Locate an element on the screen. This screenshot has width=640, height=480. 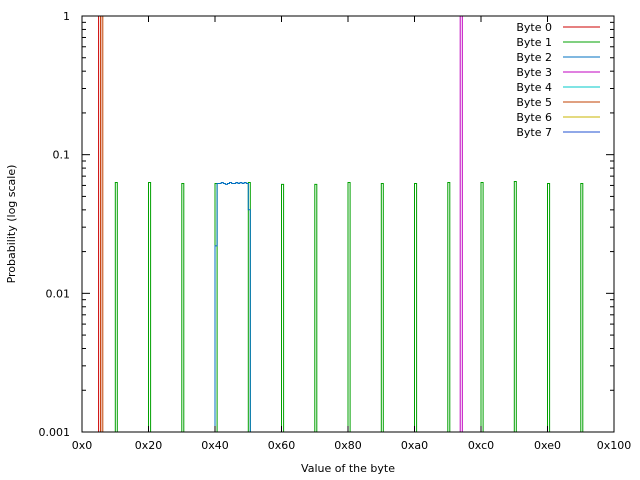
legend-item: Byte 3 is located at coordinates (558, 72).